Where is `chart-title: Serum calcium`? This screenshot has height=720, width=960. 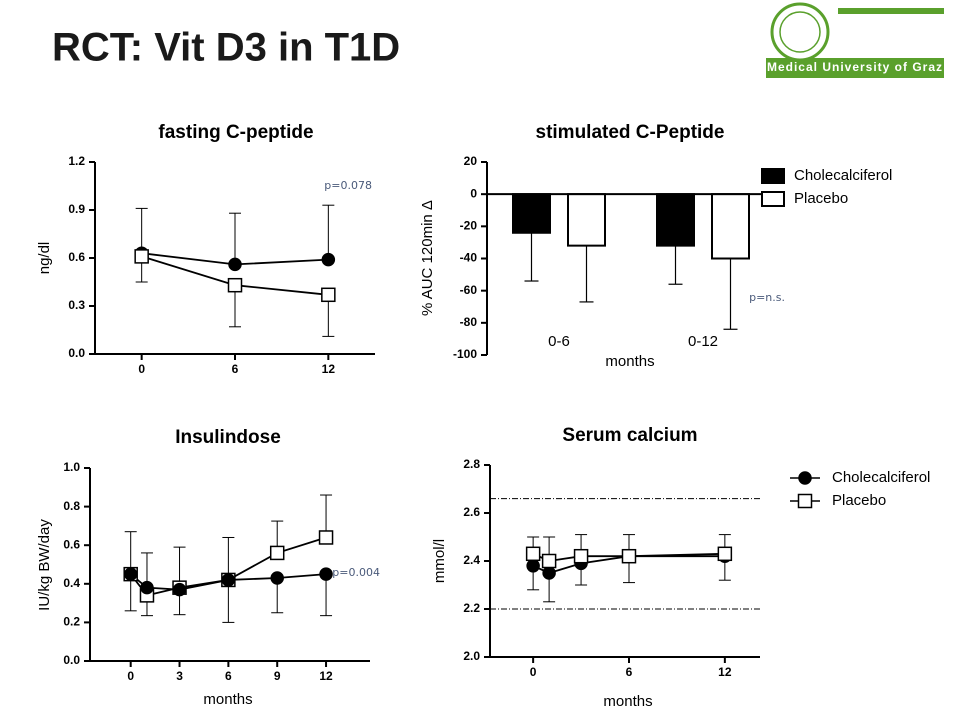 chart-title: Serum calcium is located at coordinates (629, 435).